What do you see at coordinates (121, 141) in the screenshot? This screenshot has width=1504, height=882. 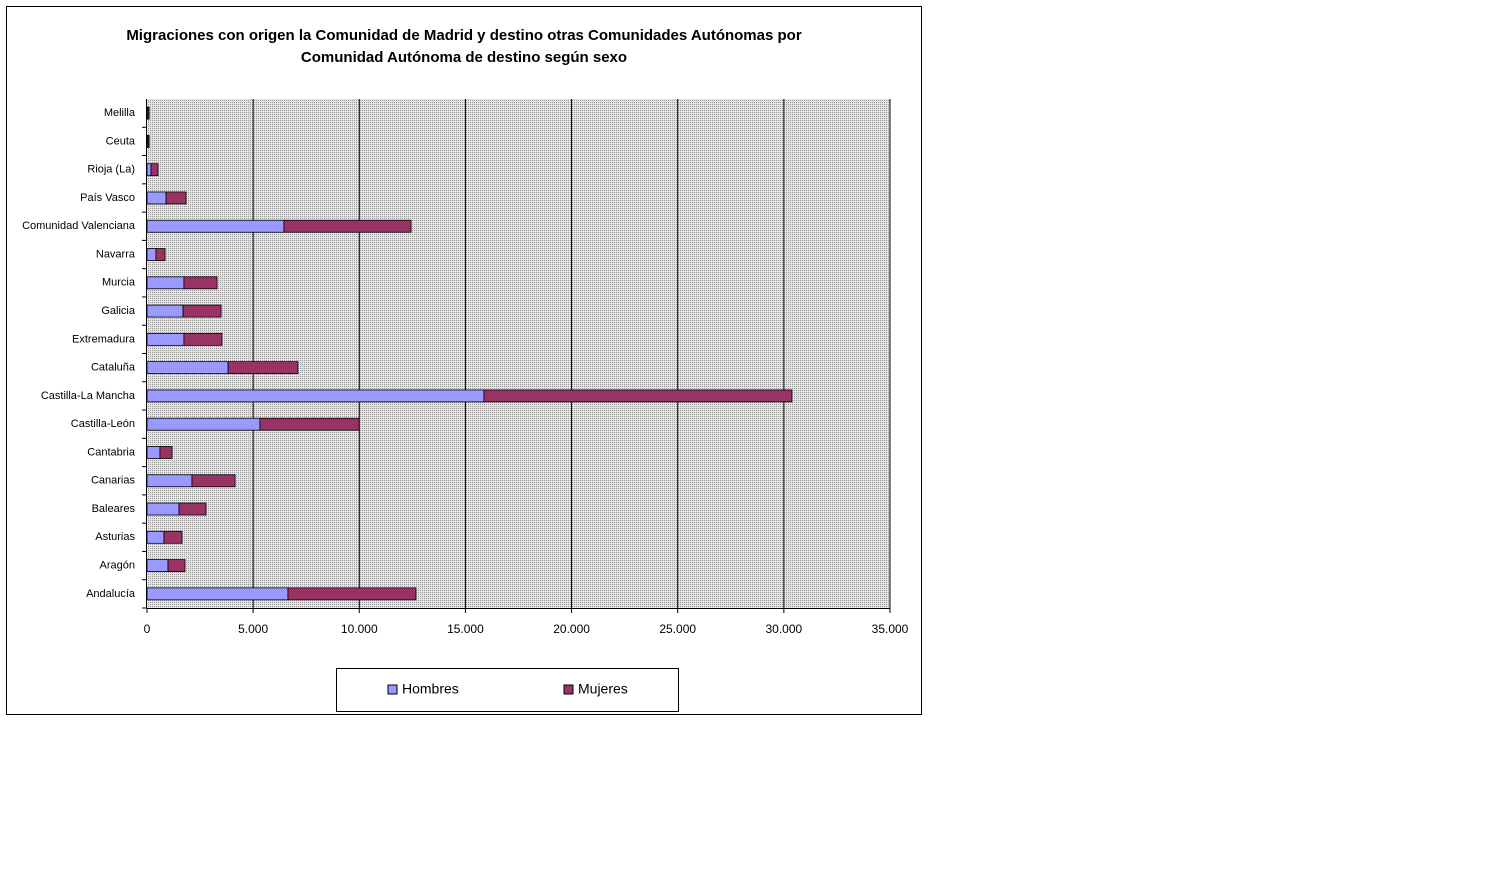 I see `y-tick-label: Ceuta` at bounding box center [121, 141].